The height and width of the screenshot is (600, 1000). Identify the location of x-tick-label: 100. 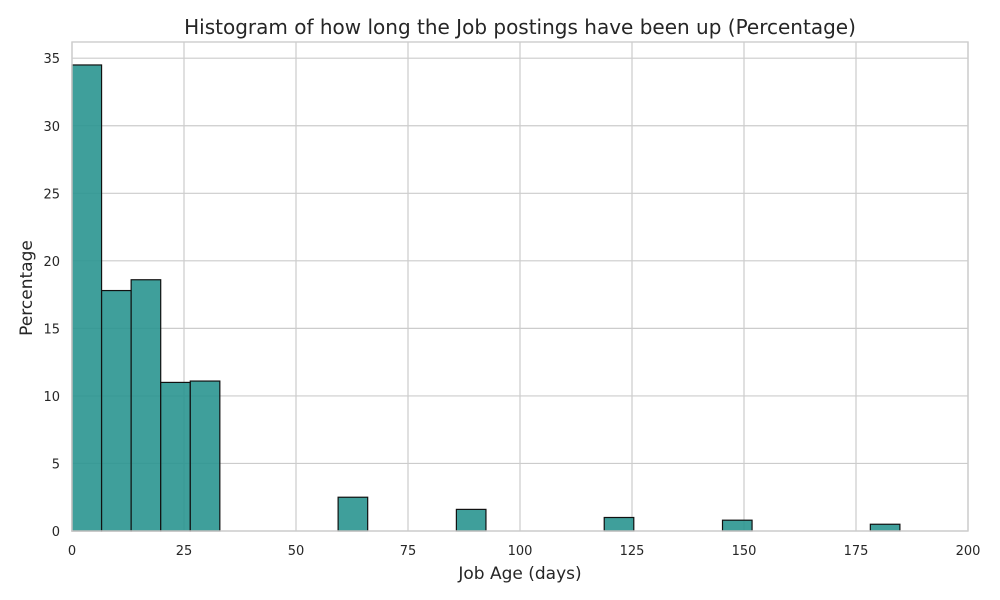
(520, 551).